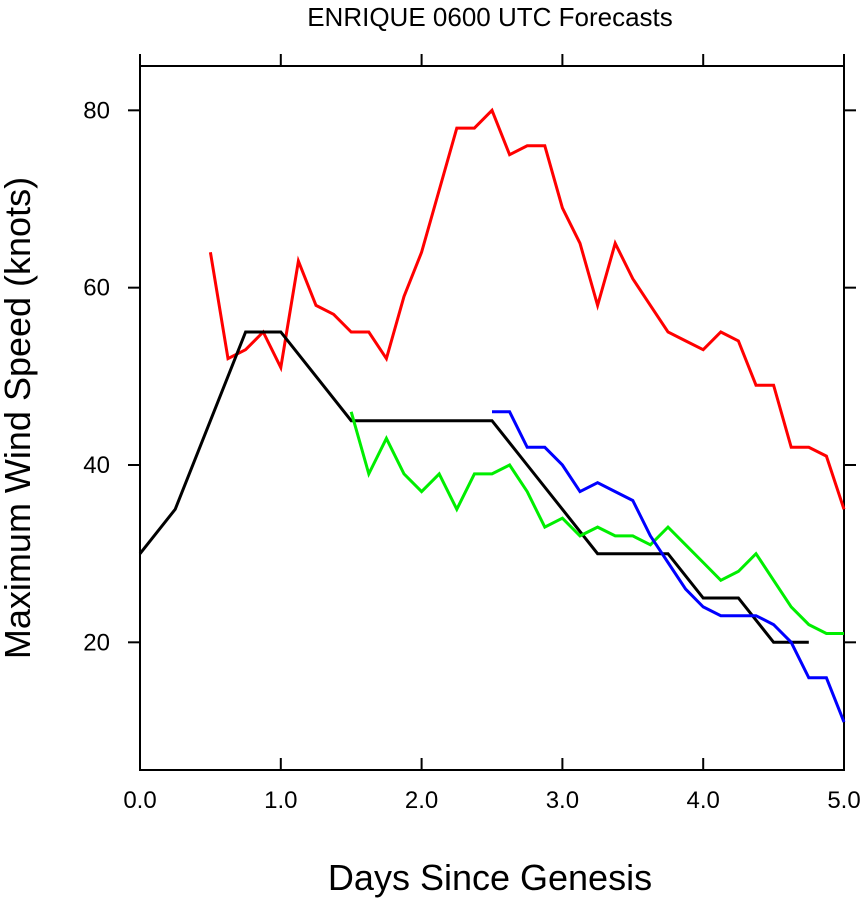 Image resolution: width=866 pixels, height=900 pixels. What do you see at coordinates (139, 800) in the screenshot?
I see `x-tick-label: 0.0` at bounding box center [139, 800].